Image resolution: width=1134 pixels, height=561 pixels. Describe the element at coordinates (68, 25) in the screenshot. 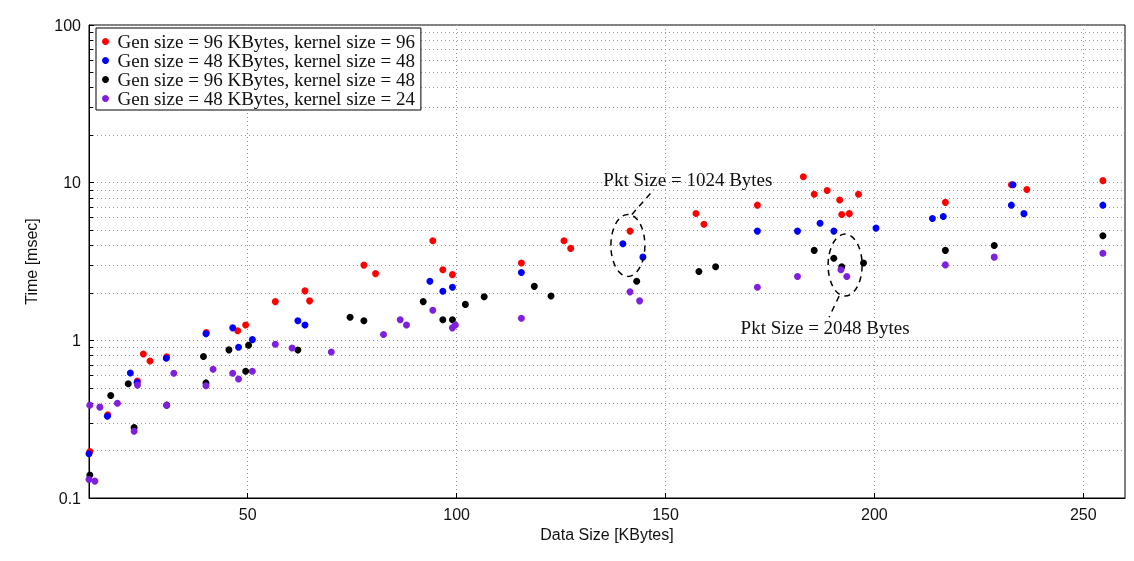

I see `y-tick-label: 100` at that location.